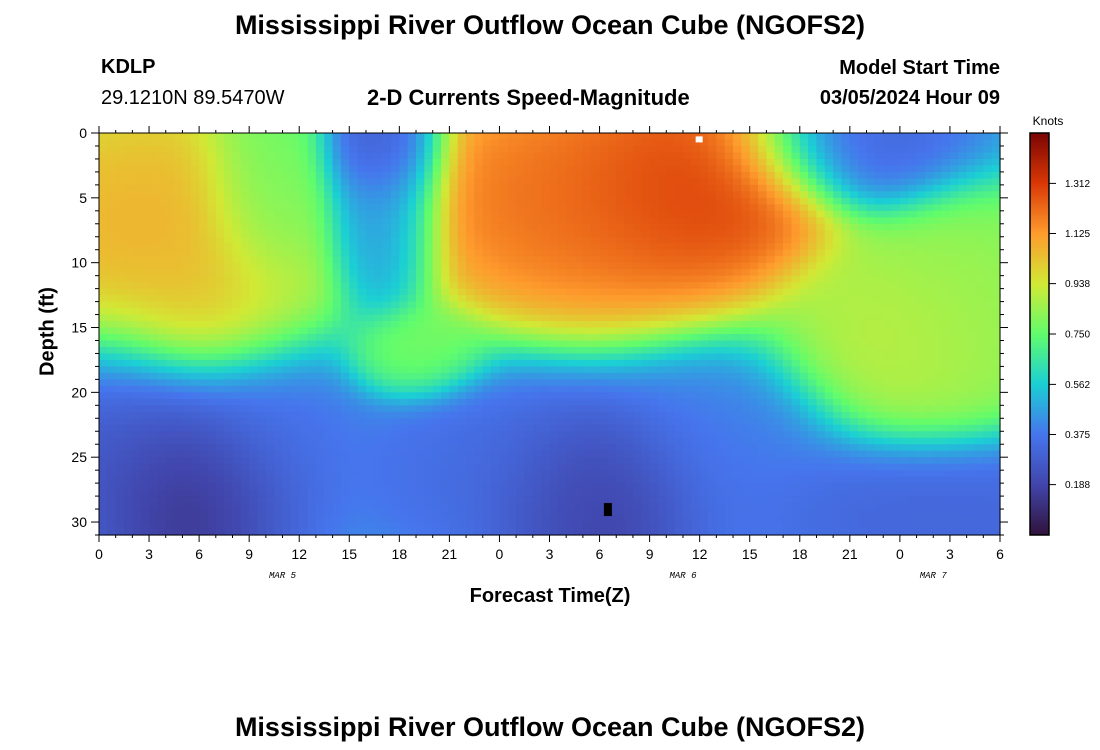  Describe the element at coordinates (528, 97) in the screenshot. I see `chart-subtitle: 2-D Currents Speed-Magnitude` at that location.